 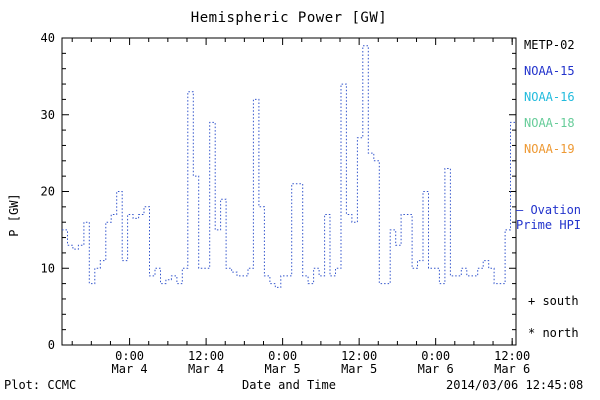 I want to click on legend-item-noaa16: NOAA-16, so click(x=549, y=97).